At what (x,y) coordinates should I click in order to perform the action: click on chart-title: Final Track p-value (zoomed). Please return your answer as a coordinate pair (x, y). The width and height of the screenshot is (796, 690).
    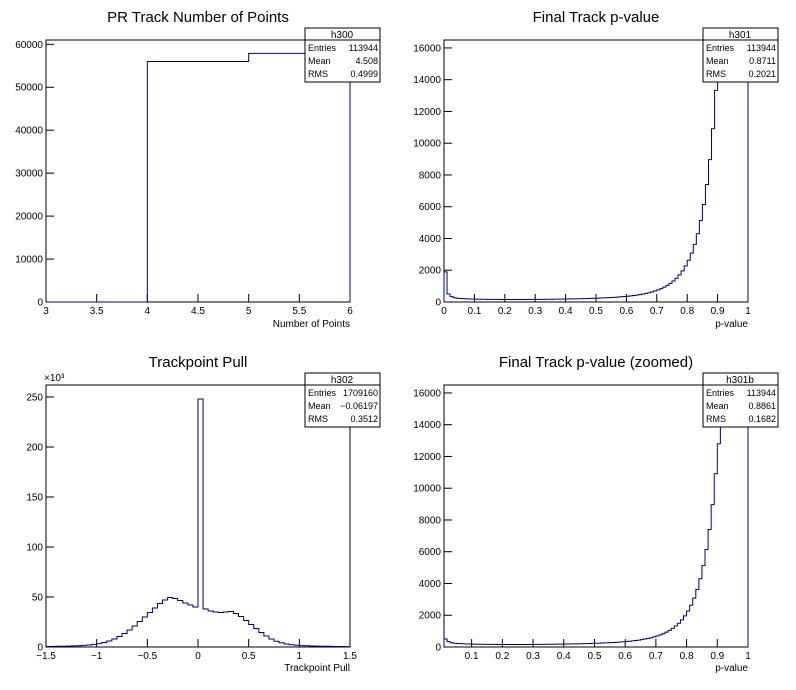
    Looking at the image, I should click on (596, 362).